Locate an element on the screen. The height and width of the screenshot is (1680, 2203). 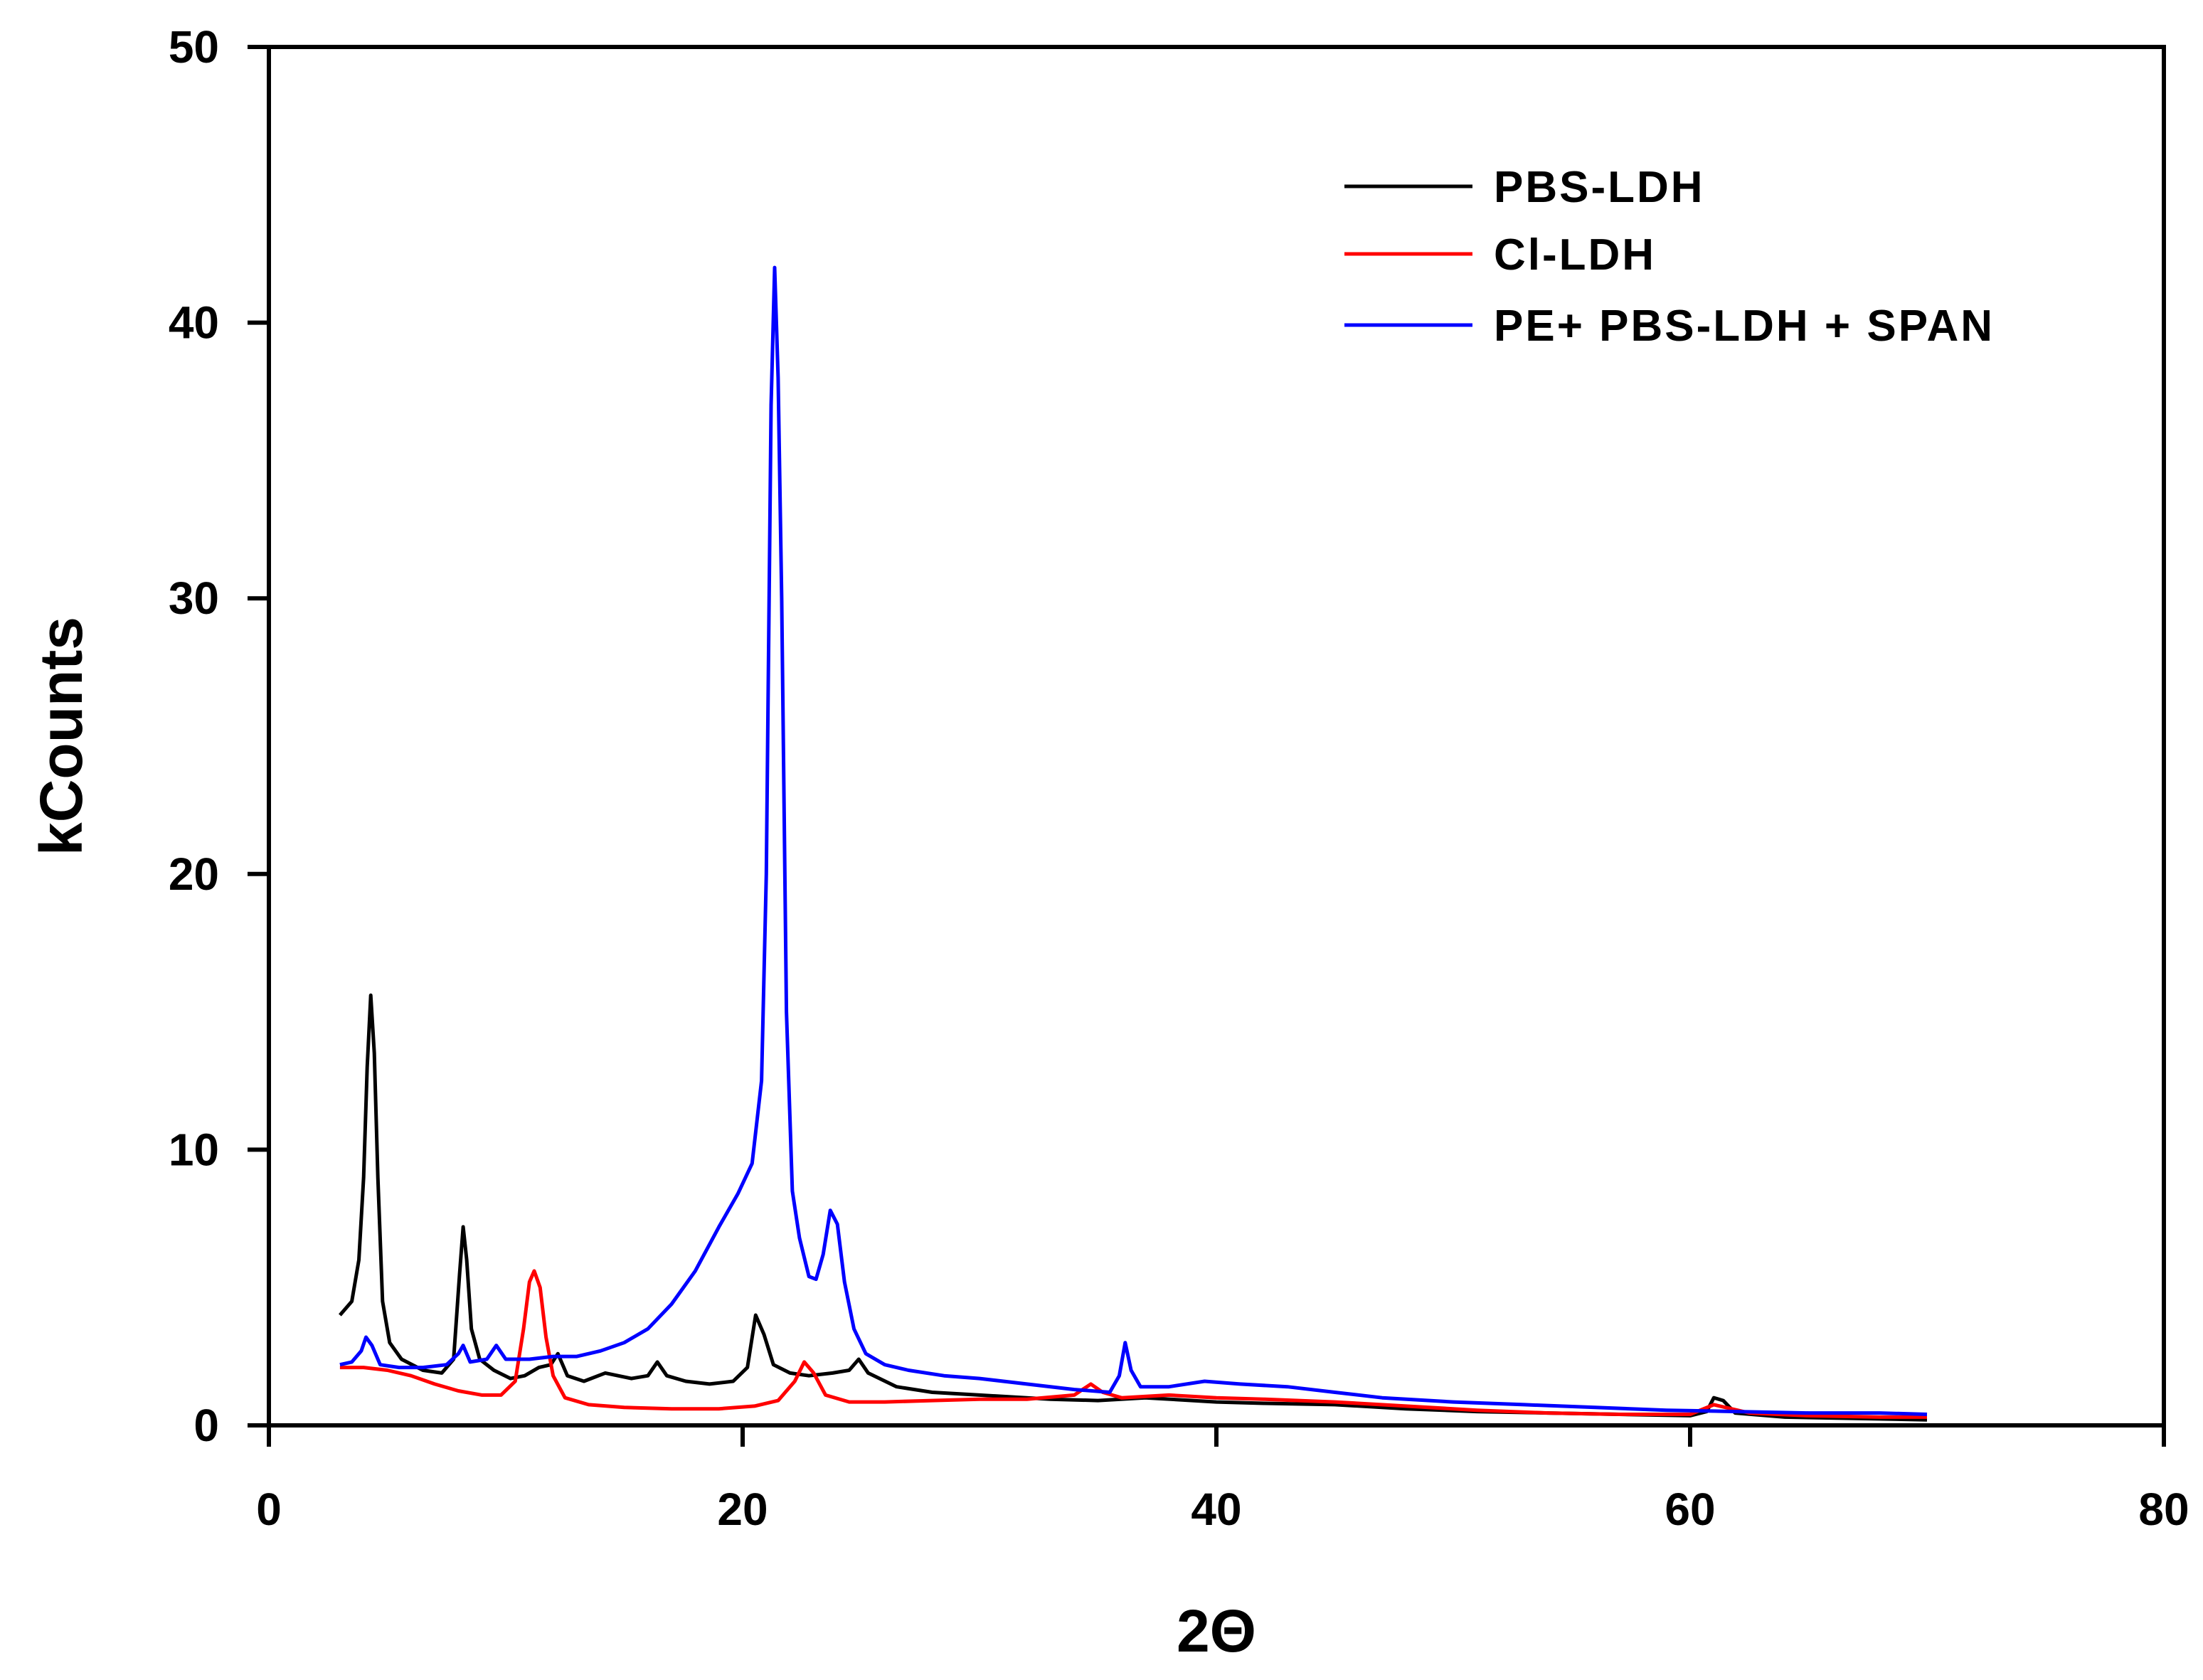
y-tick-label: 40 is located at coordinates (194, 323).